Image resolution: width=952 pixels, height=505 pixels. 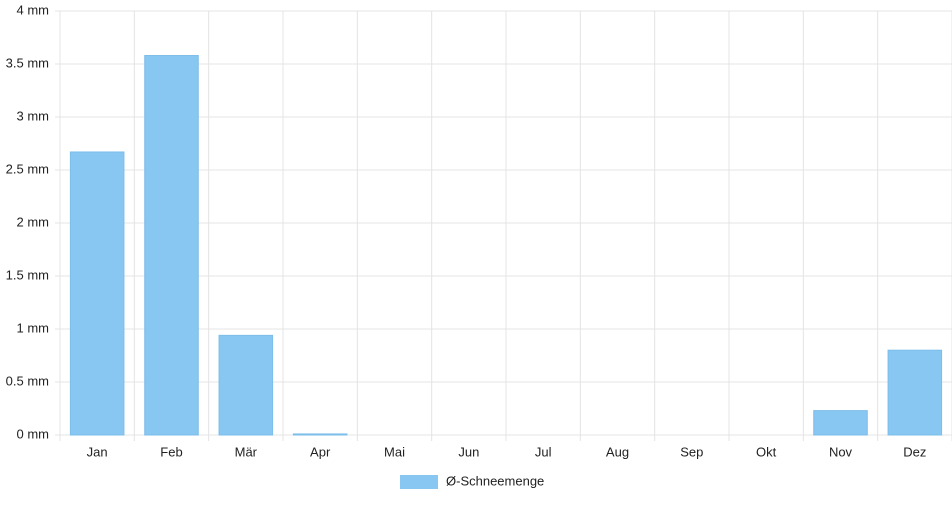 I want to click on x-tick-label: Mär, so click(x=246, y=451).